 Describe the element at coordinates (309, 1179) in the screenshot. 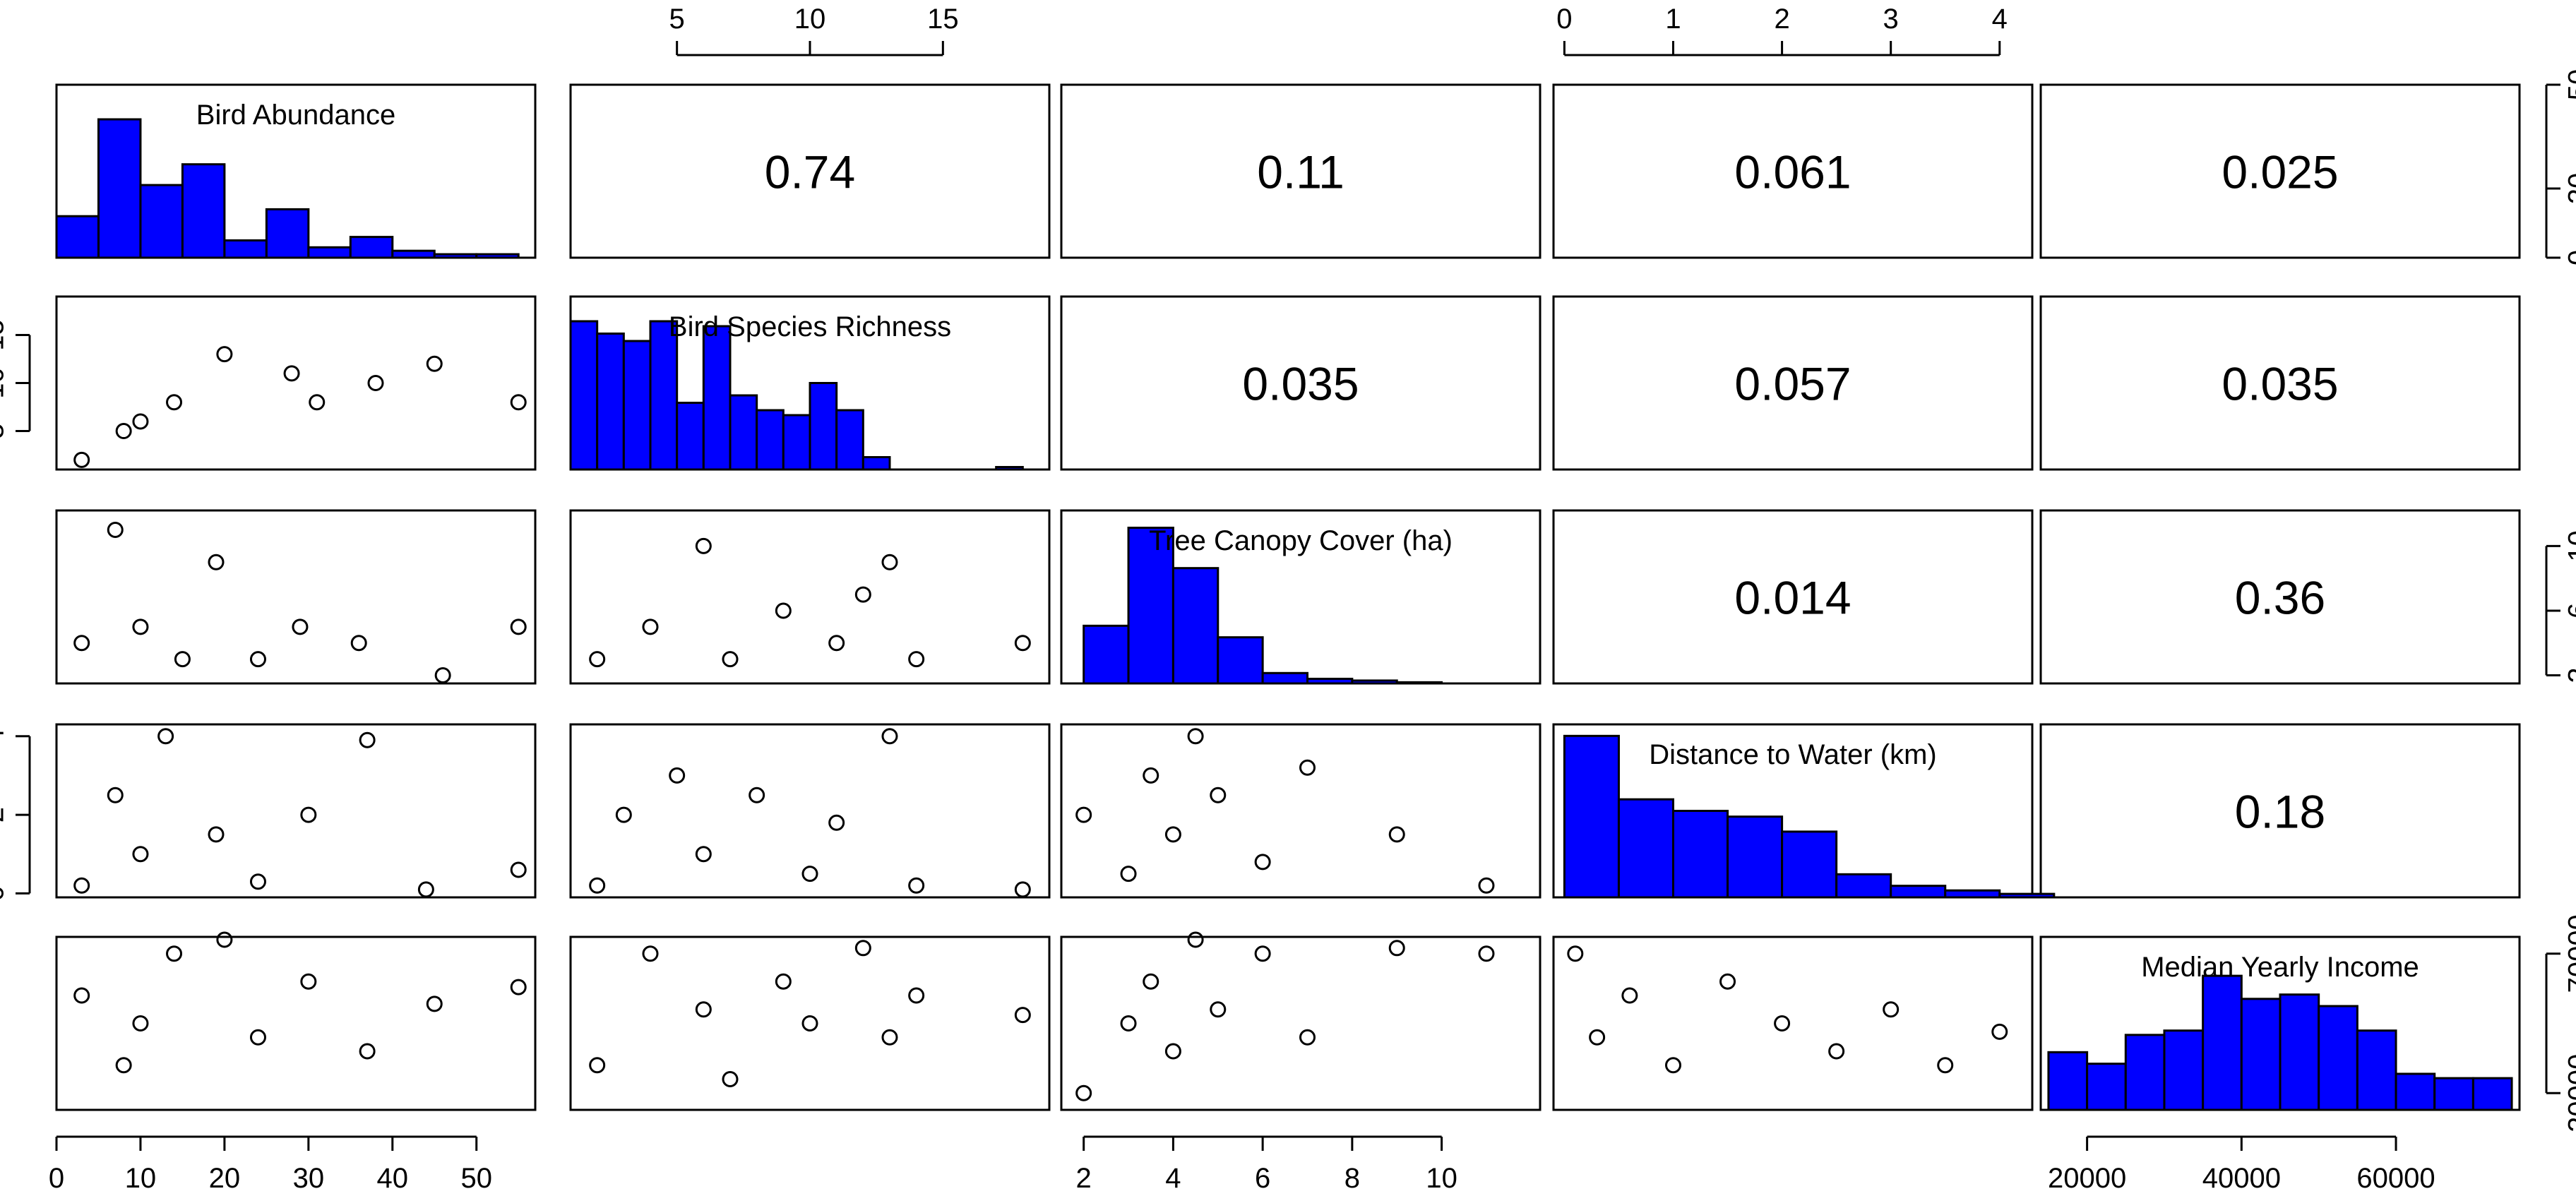

I see `axis-bottom-label-bird-abundance-3: 30` at that location.